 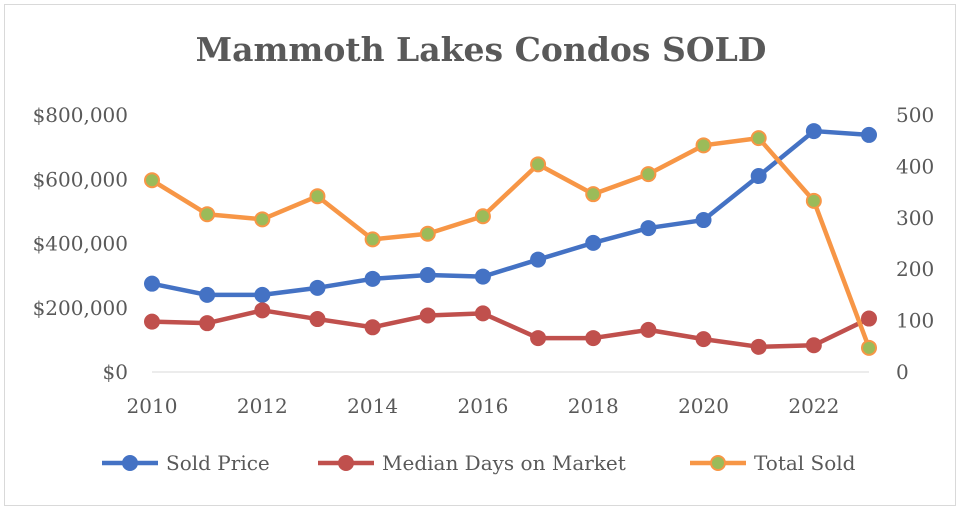 I want to click on series-line, so click(x=510, y=329).